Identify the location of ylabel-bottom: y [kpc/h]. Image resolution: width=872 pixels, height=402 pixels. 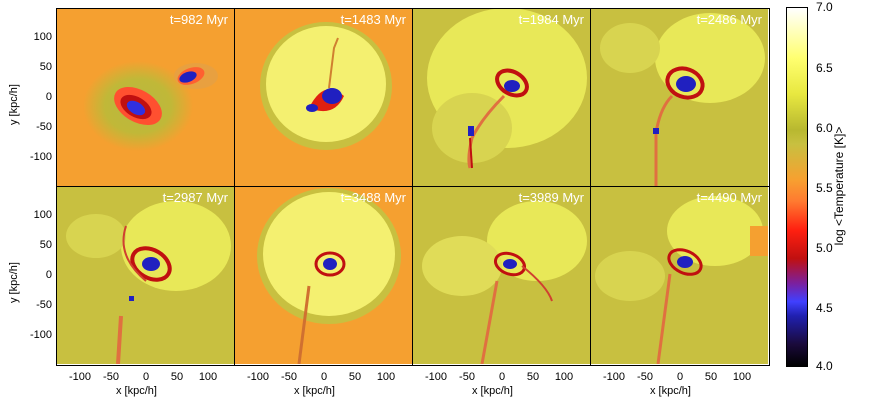
(14, 282).